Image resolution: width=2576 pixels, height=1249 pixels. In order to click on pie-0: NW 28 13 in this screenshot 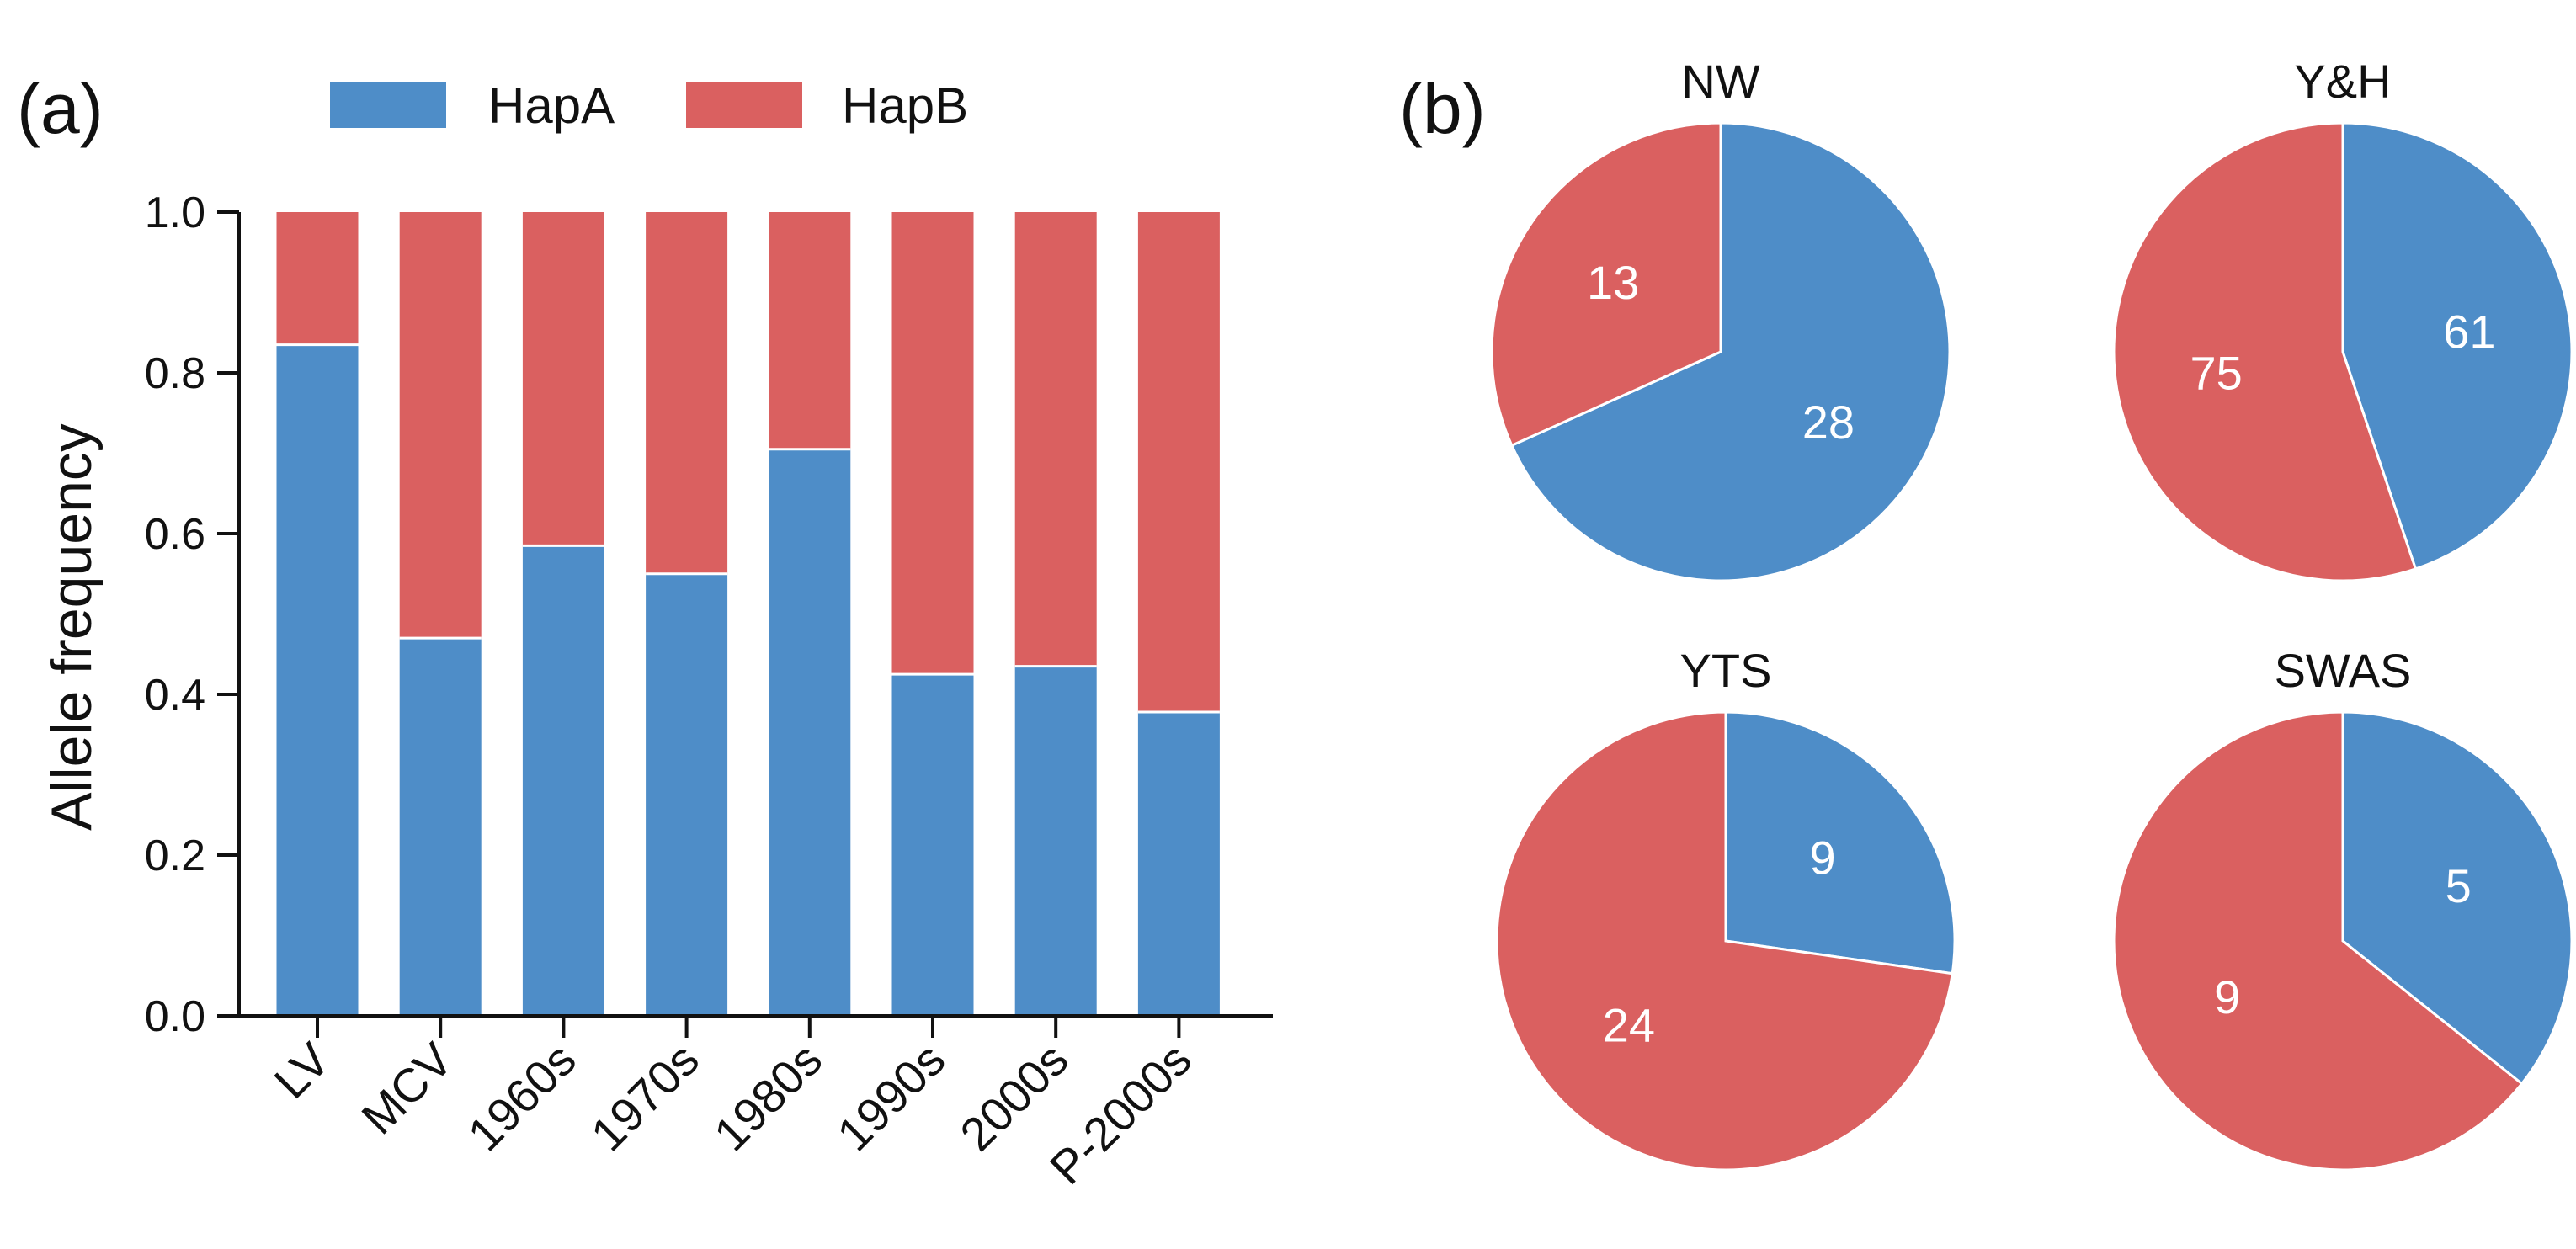, I will do `click(1721, 318)`.